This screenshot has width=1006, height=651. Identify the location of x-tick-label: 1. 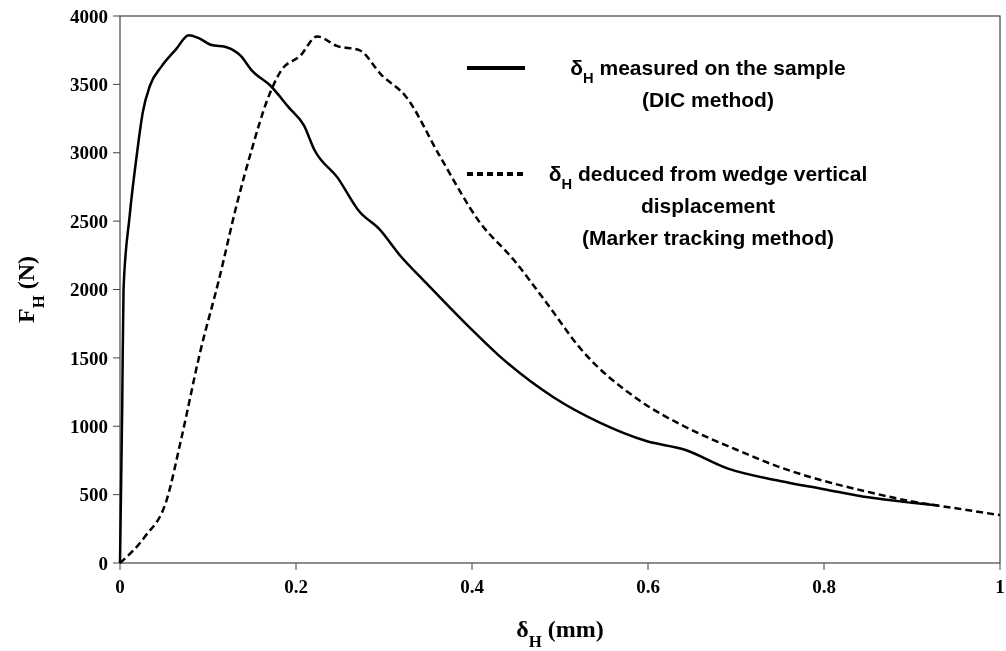
(1000, 586).